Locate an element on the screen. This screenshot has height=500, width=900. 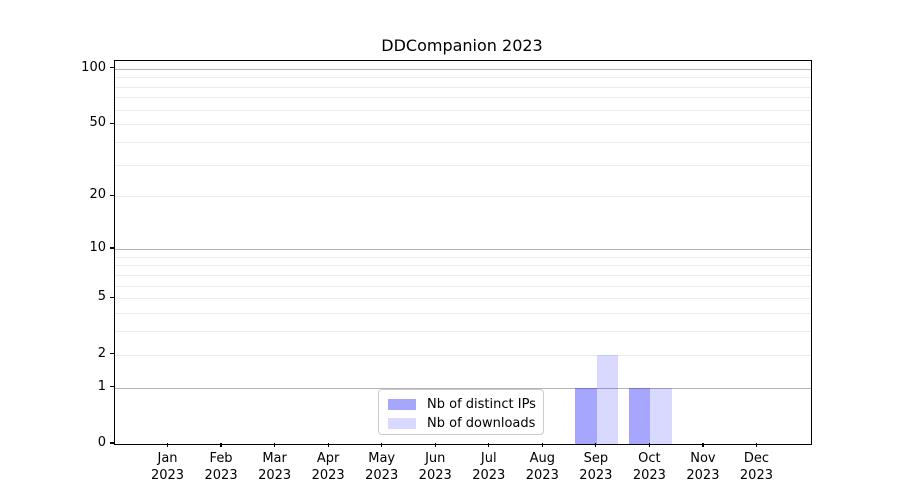
x-tick-label-dec: Dec 2023 is located at coordinates (756, 467).